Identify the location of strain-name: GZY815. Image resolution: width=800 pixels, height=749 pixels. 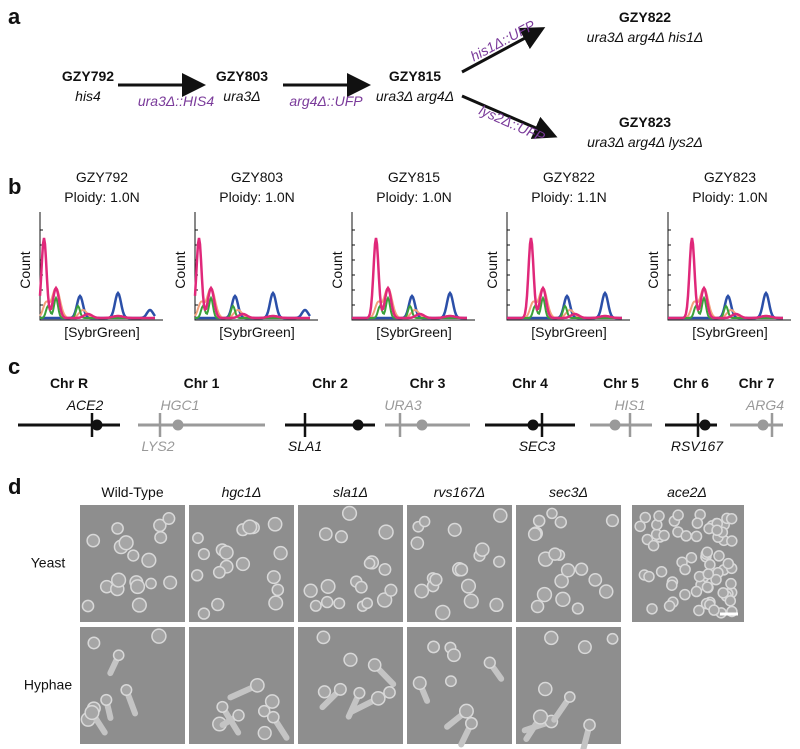
(415, 76).